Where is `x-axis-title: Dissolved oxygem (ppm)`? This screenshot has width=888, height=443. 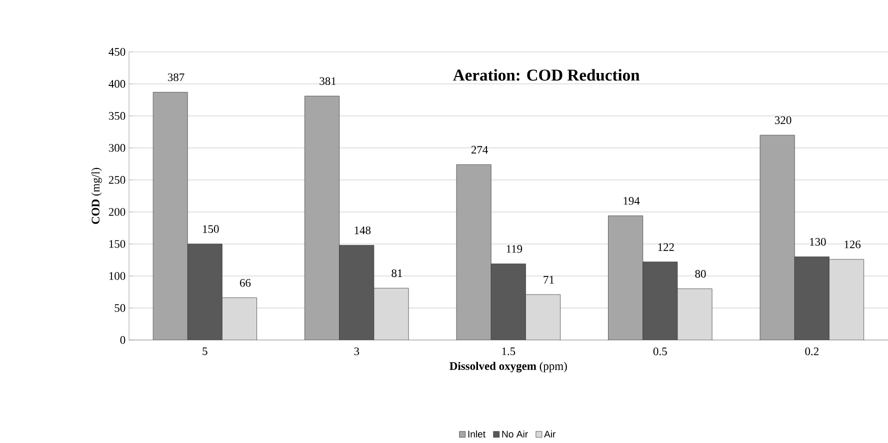 x-axis-title: Dissolved oxygem (ppm) is located at coordinates (508, 367).